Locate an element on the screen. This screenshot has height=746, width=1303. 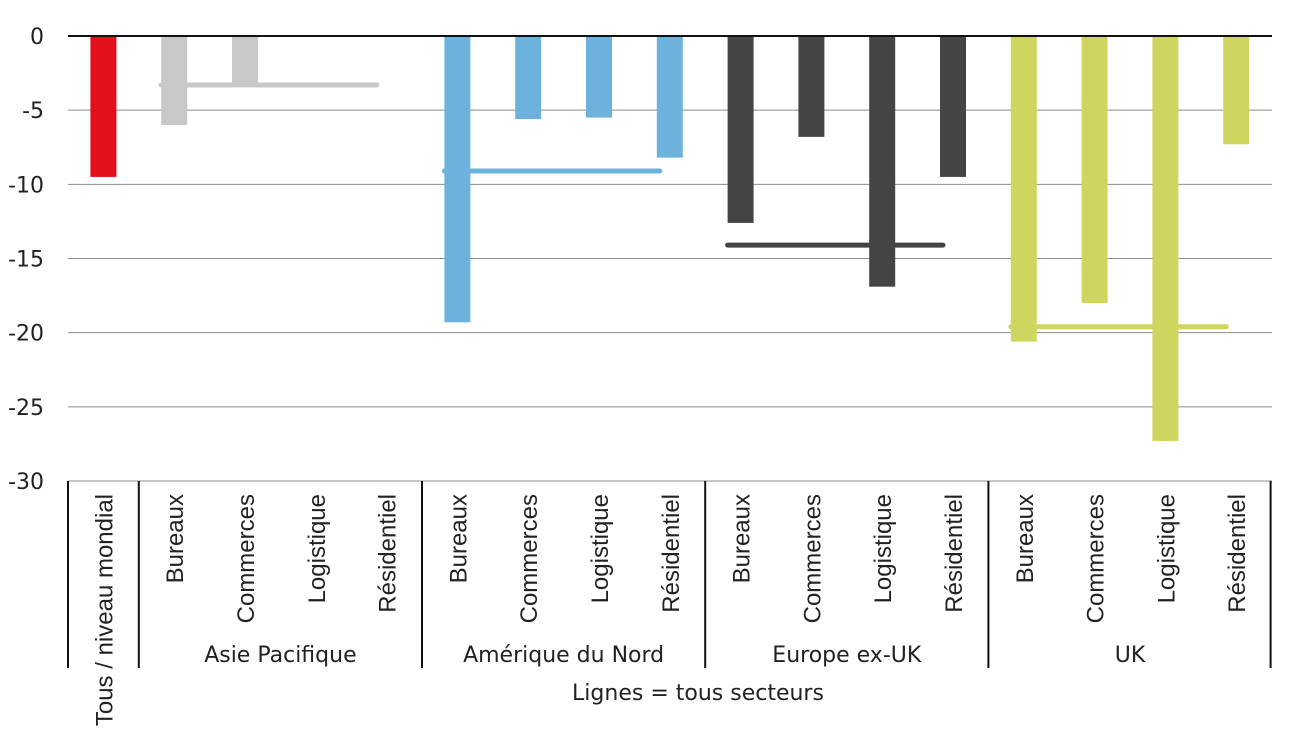
footnote: Lignes = tous secteurs is located at coordinates (698, 693).